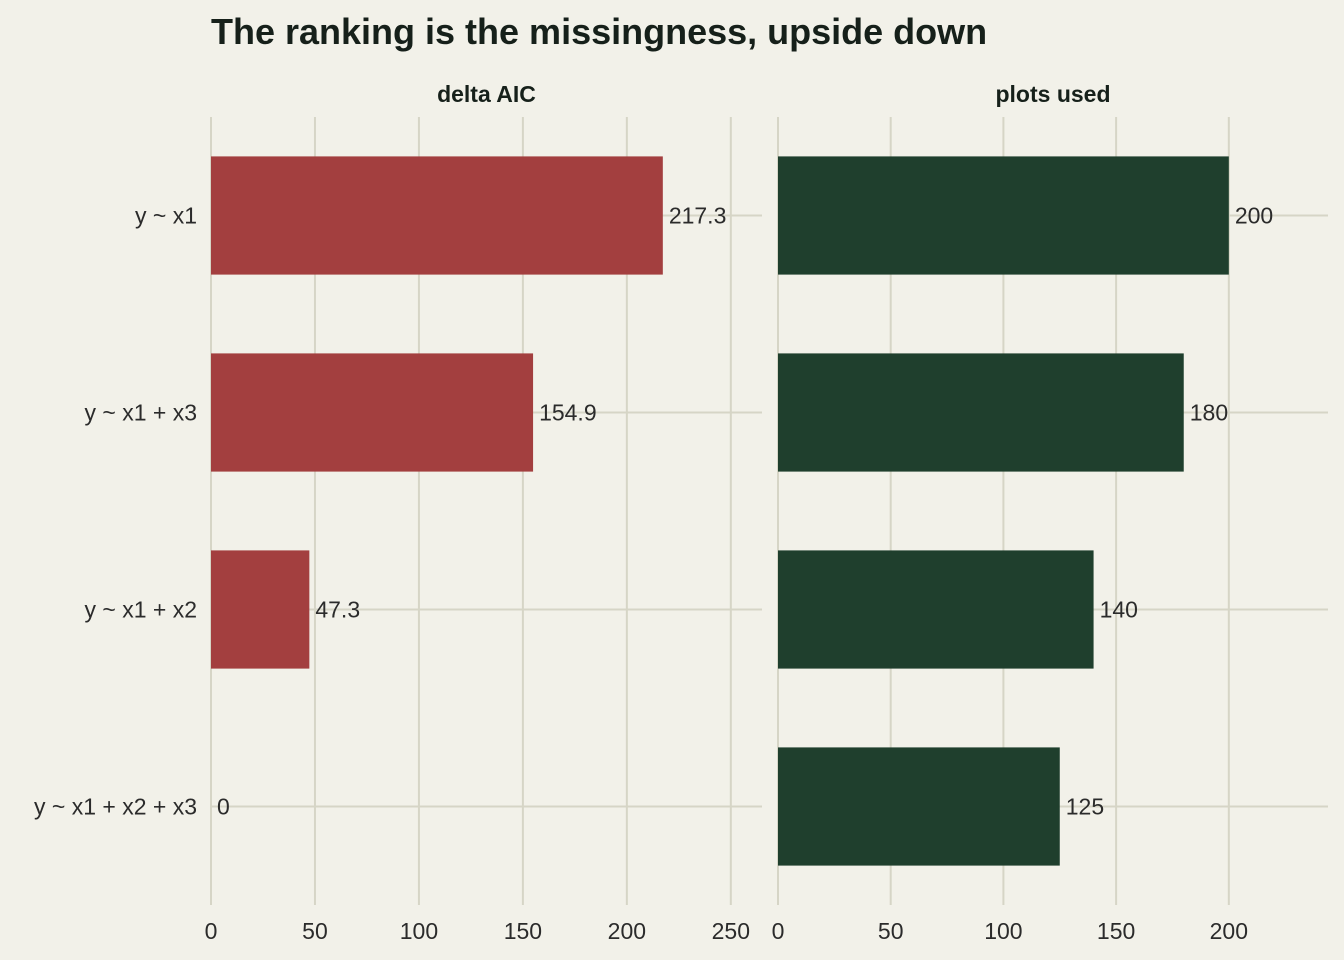 The height and width of the screenshot is (960, 1344). Describe the element at coordinates (1254, 216) in the screenshot. I see `data-label: 200` at that location.